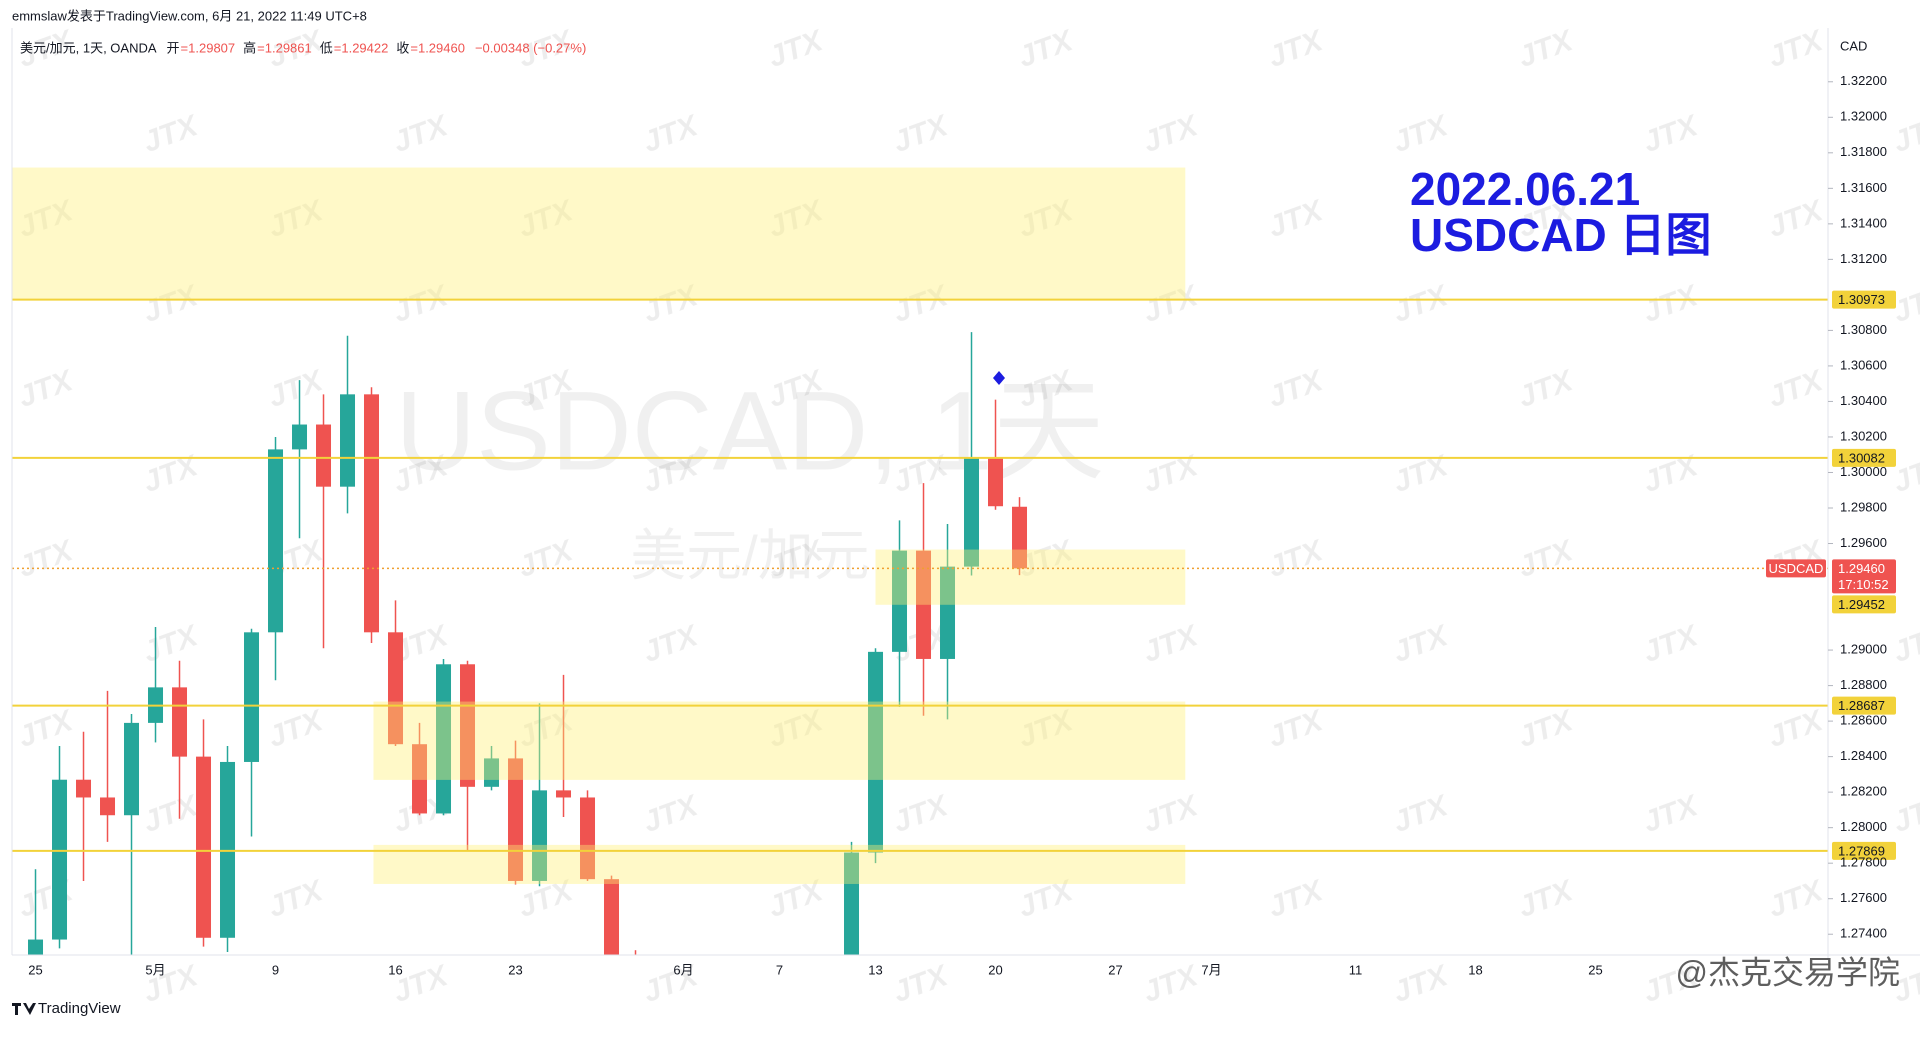 This screenshot has height=1038, width=1920. Describe the element at coordinates (402, 47) in the screenshot. I see `legend-label: 收` at that location.